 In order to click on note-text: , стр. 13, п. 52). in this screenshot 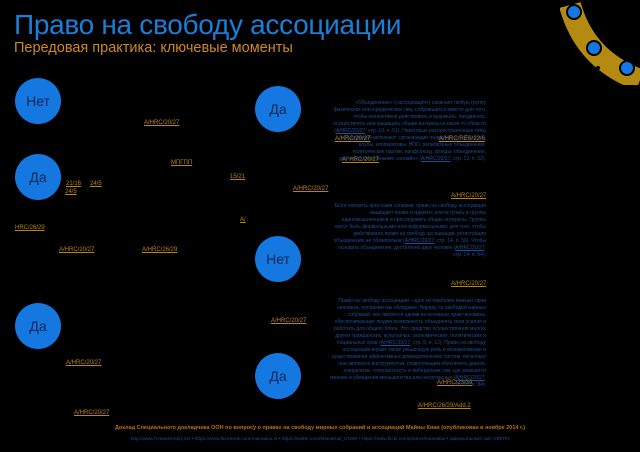, I will do `click(468, 159)`.